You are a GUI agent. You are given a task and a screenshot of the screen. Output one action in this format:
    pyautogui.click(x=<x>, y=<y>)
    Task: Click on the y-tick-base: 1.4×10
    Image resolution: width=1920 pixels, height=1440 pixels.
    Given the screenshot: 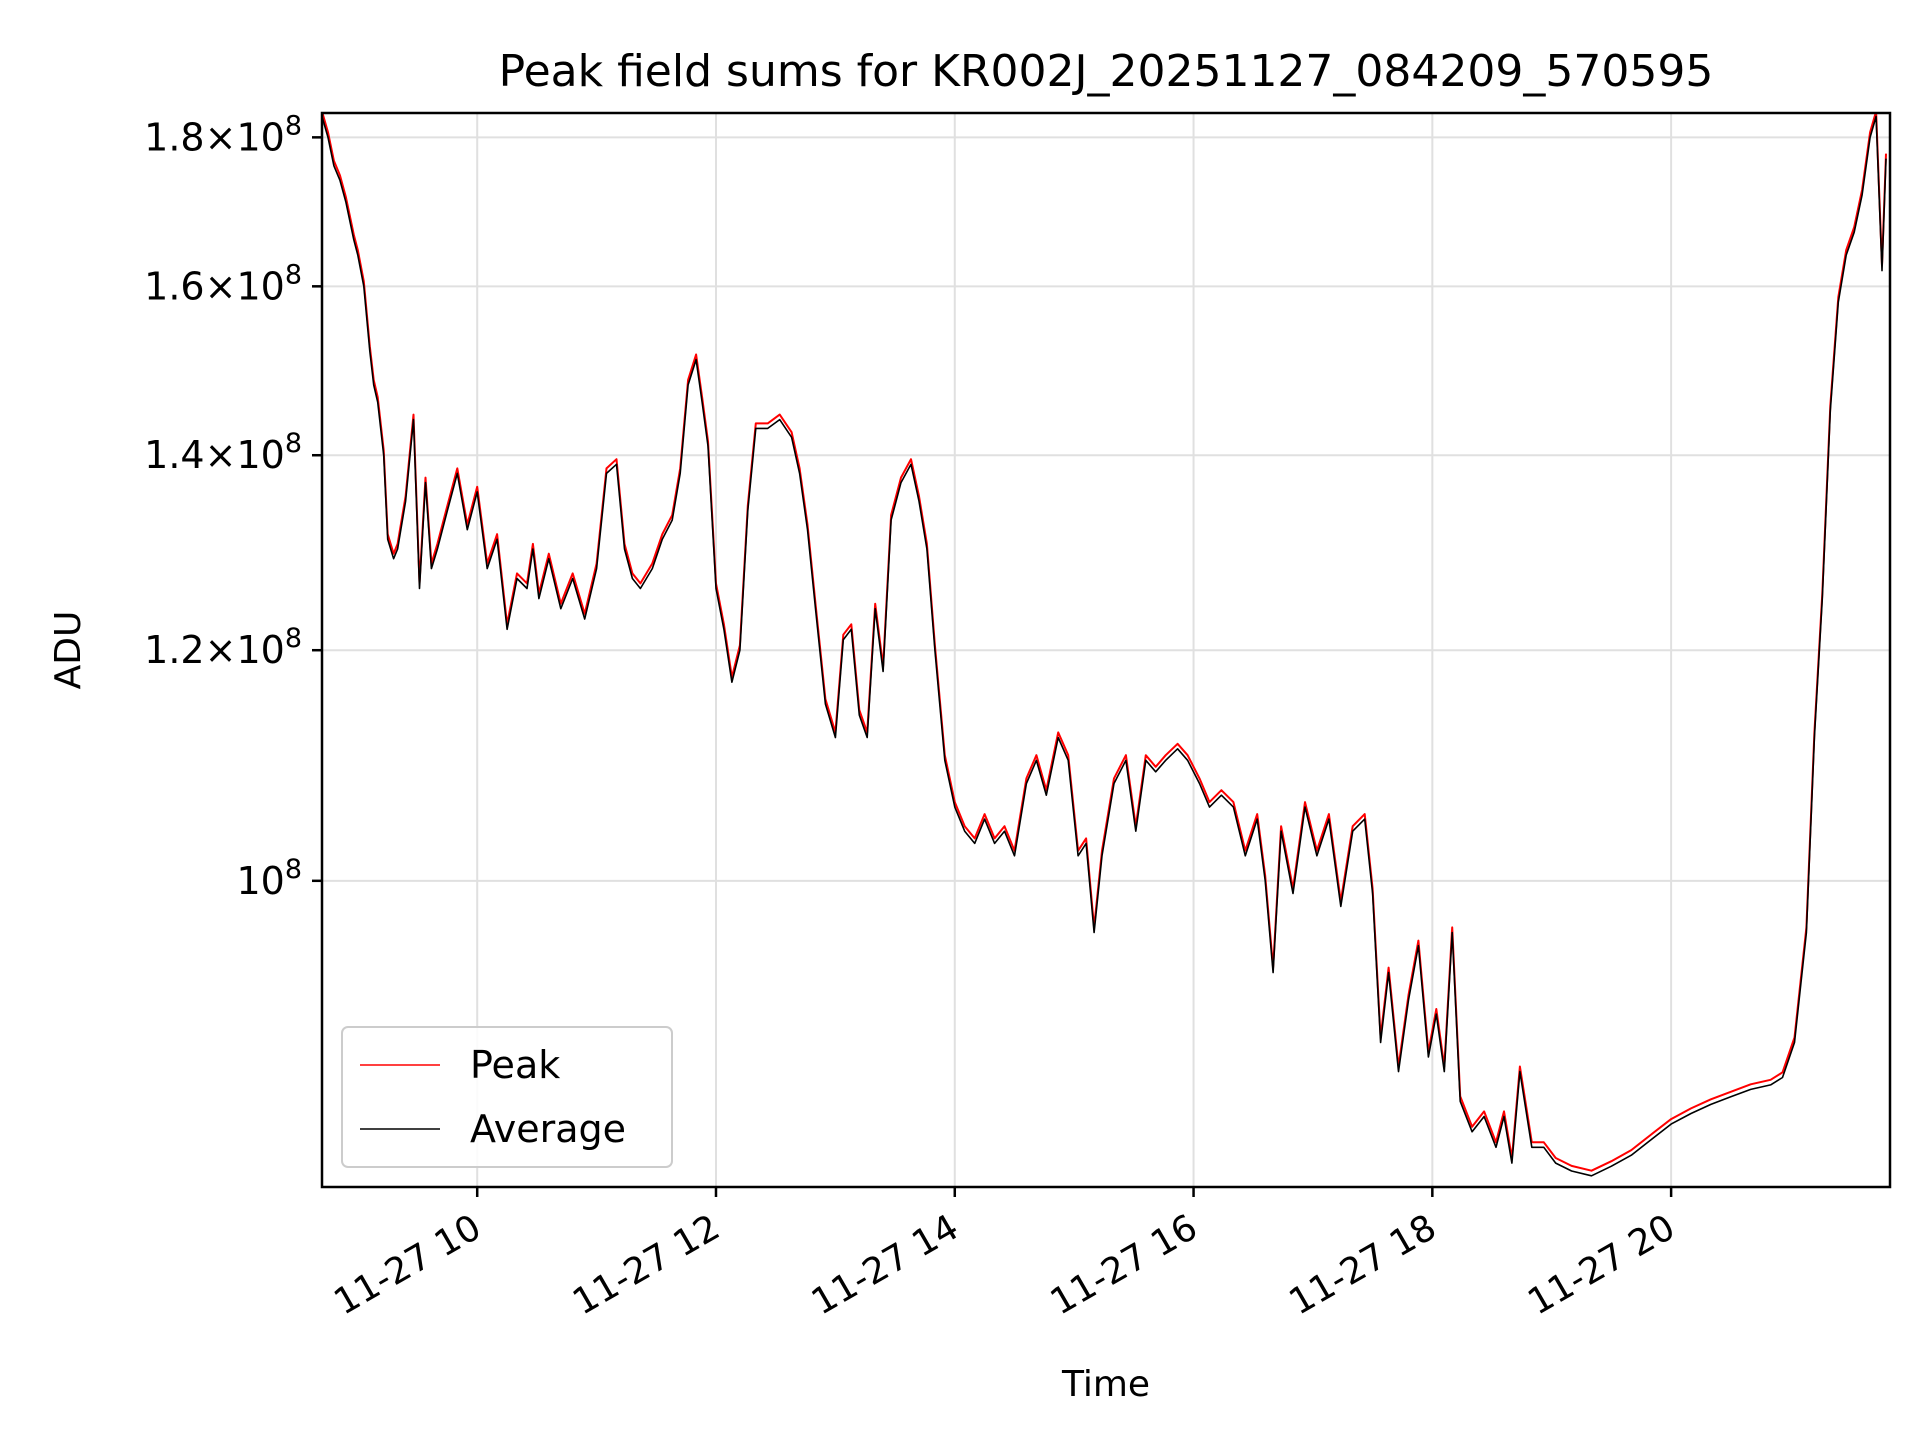 What is the action you would take?
    pyautogui.click(x=214, y=455)
    